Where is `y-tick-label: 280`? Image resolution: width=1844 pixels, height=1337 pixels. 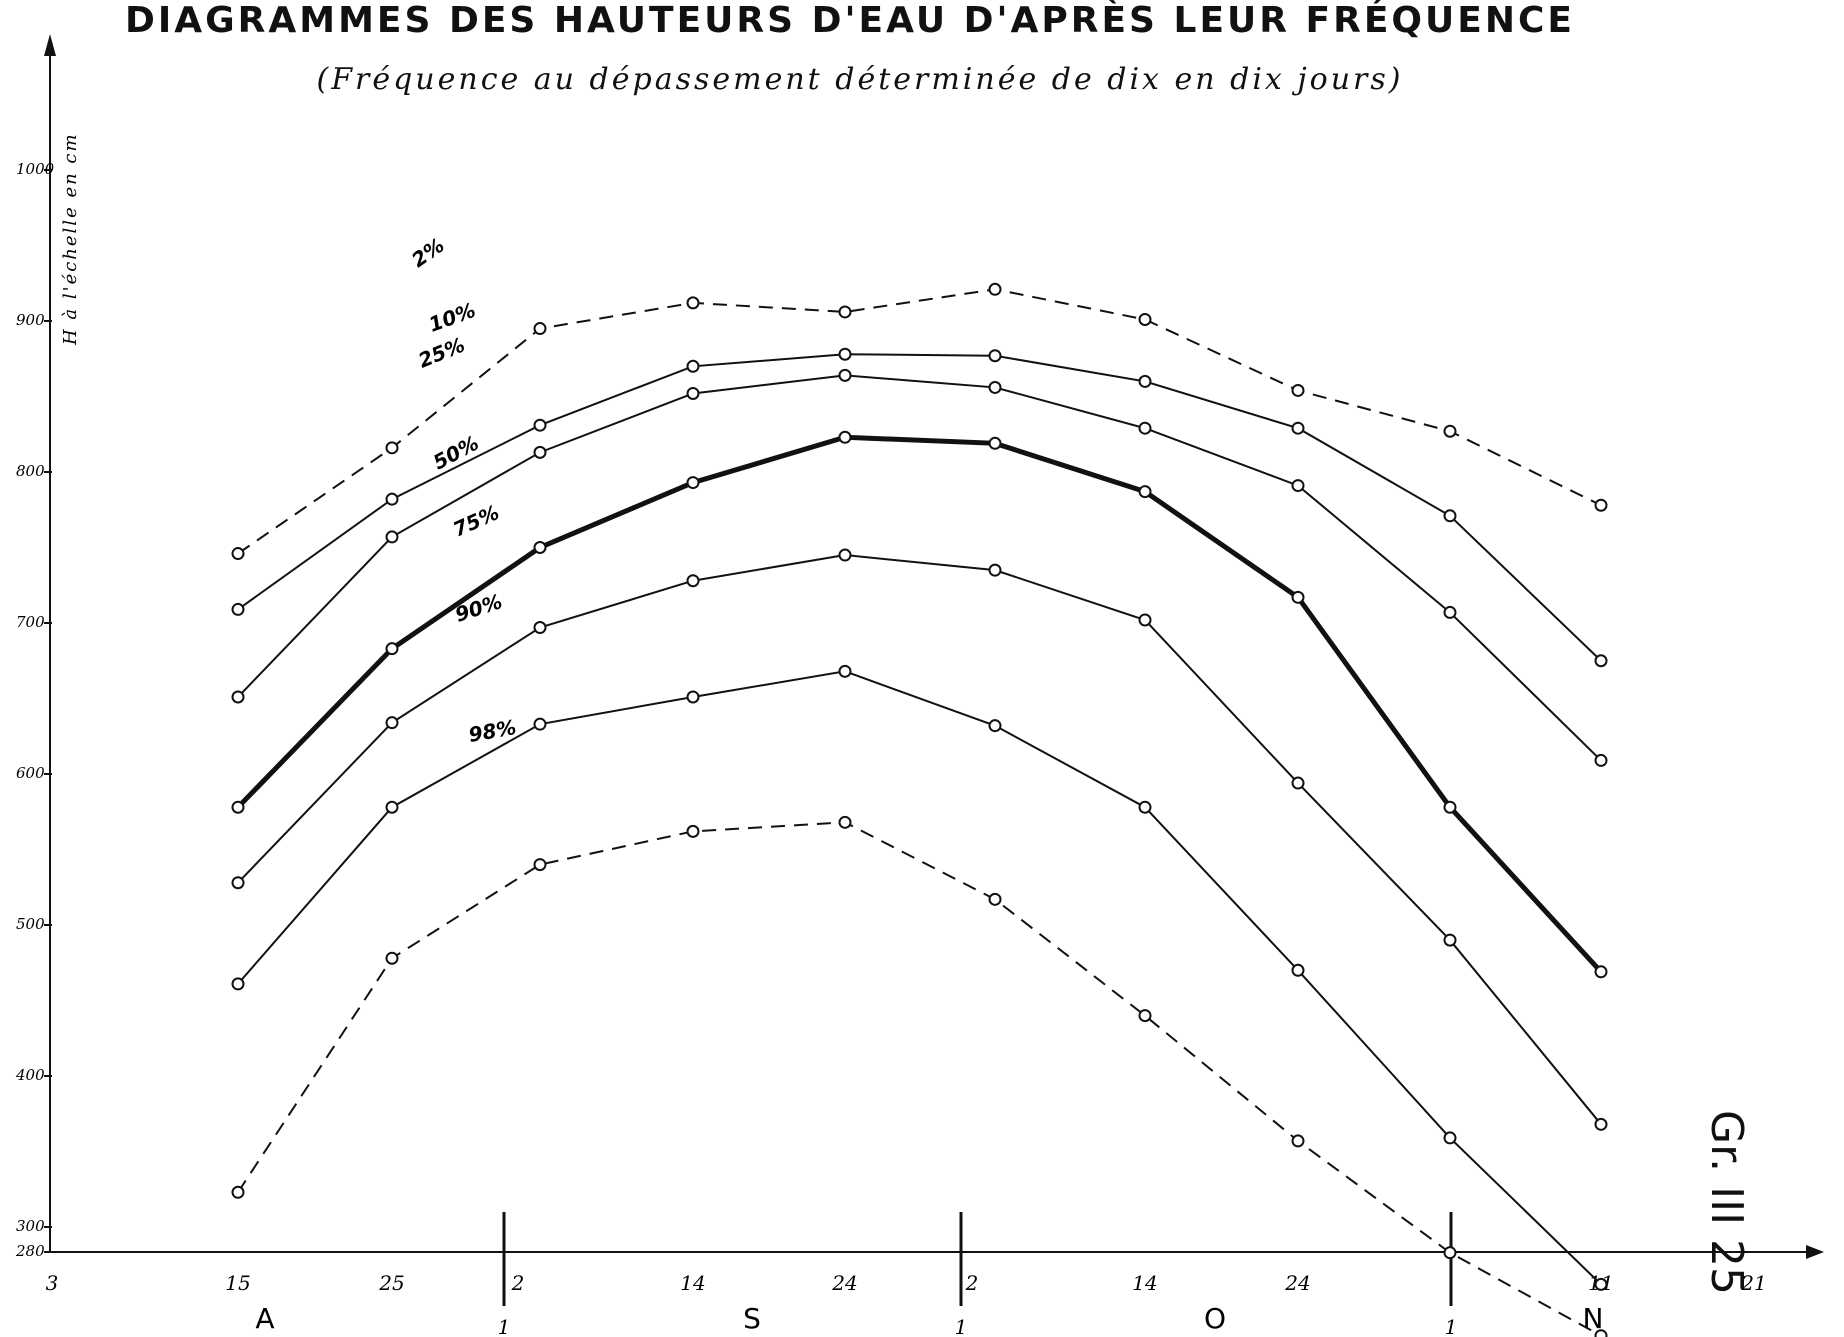 y-tick-label: 280 is located at coordinates (30, 1251).